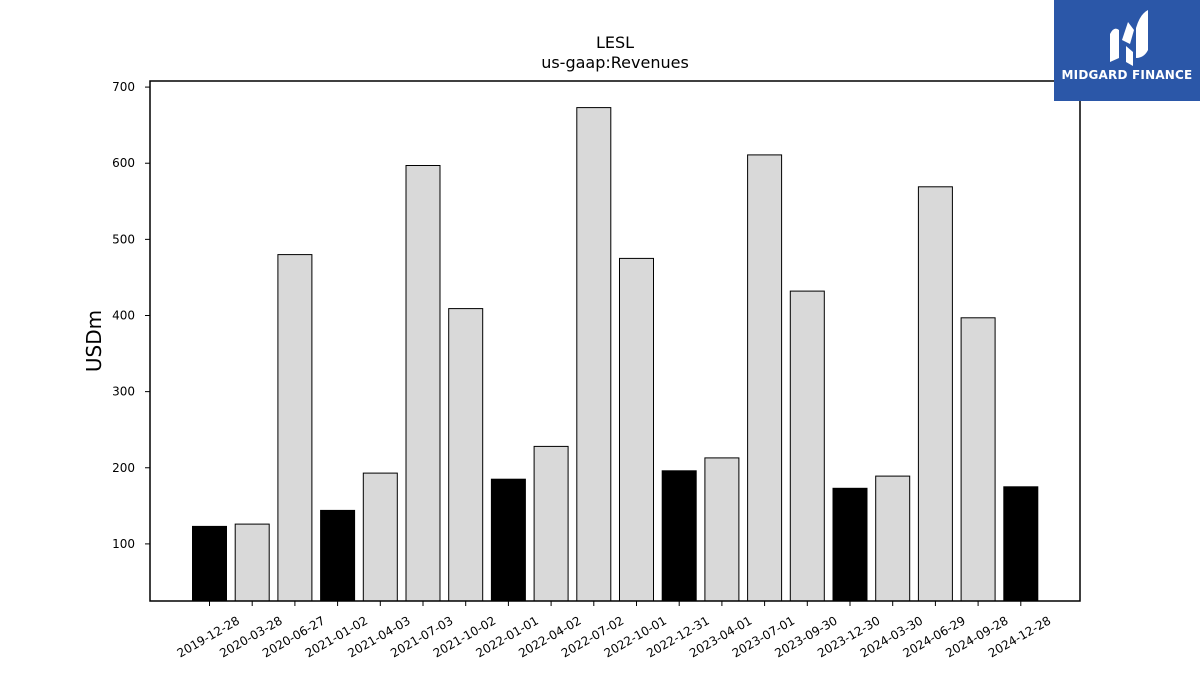 Image resolution: width=1200 pixels, height=675 pixels. What do you see at coordinates (1127, 75) in the screenshot?
I see `logo-text: MIDGARD FINANCE` at bounding box center [1127, 75].